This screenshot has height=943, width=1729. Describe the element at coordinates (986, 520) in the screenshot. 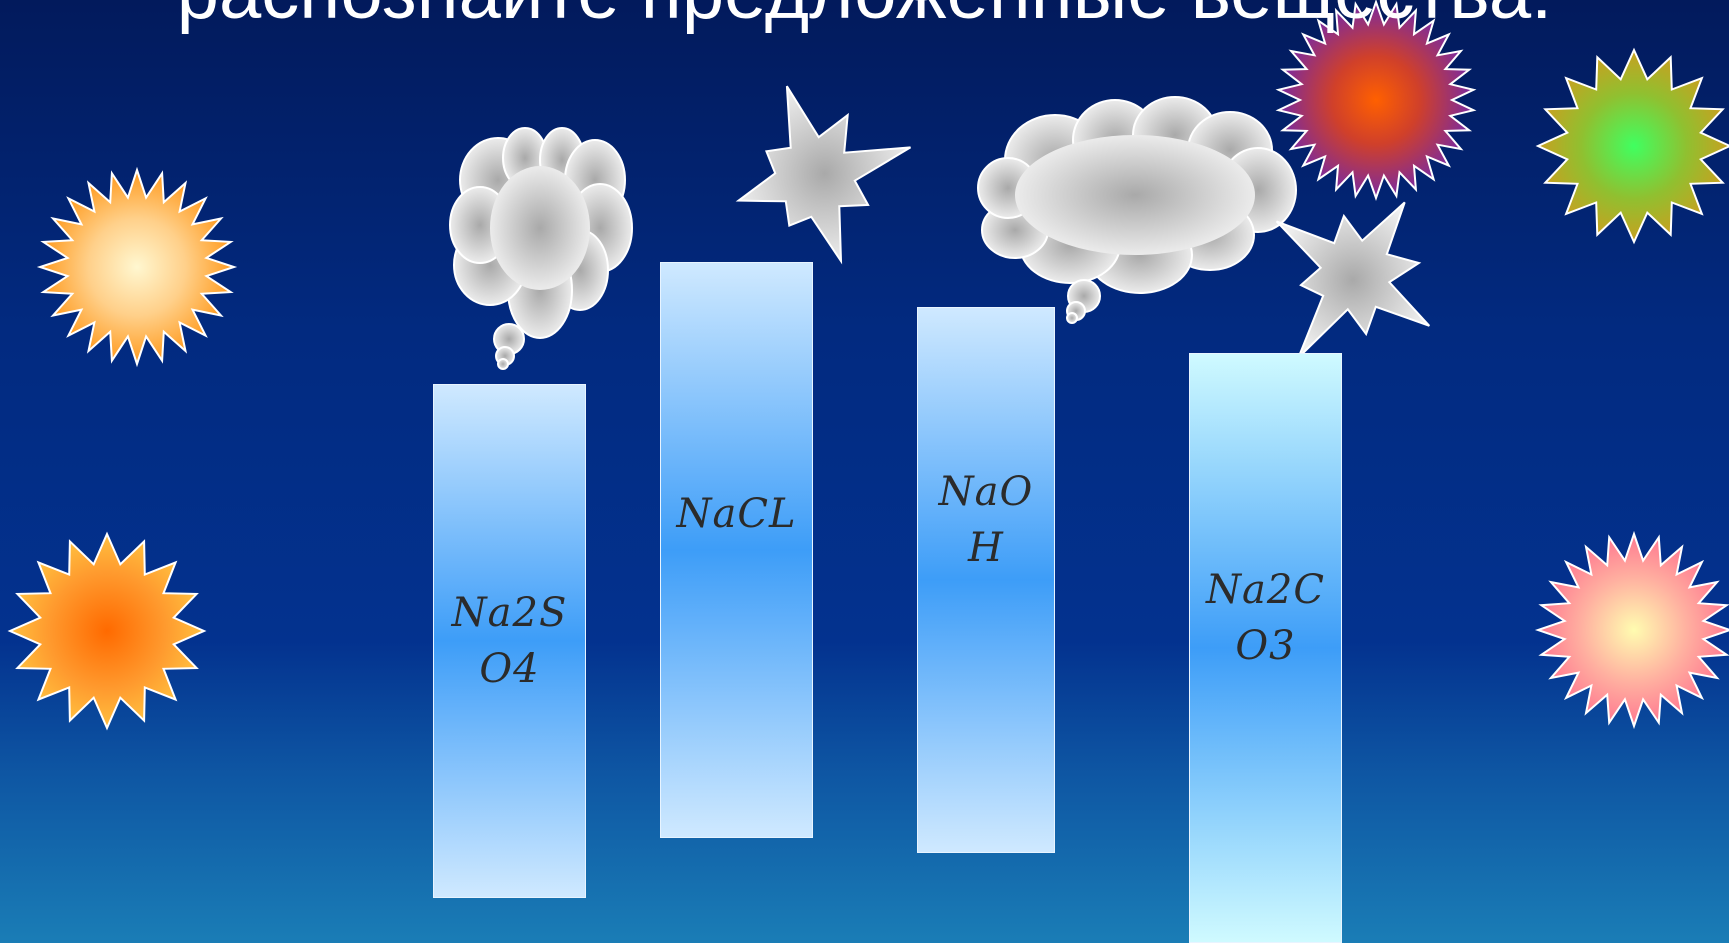

I see `tube-label: NaO H` at that location.